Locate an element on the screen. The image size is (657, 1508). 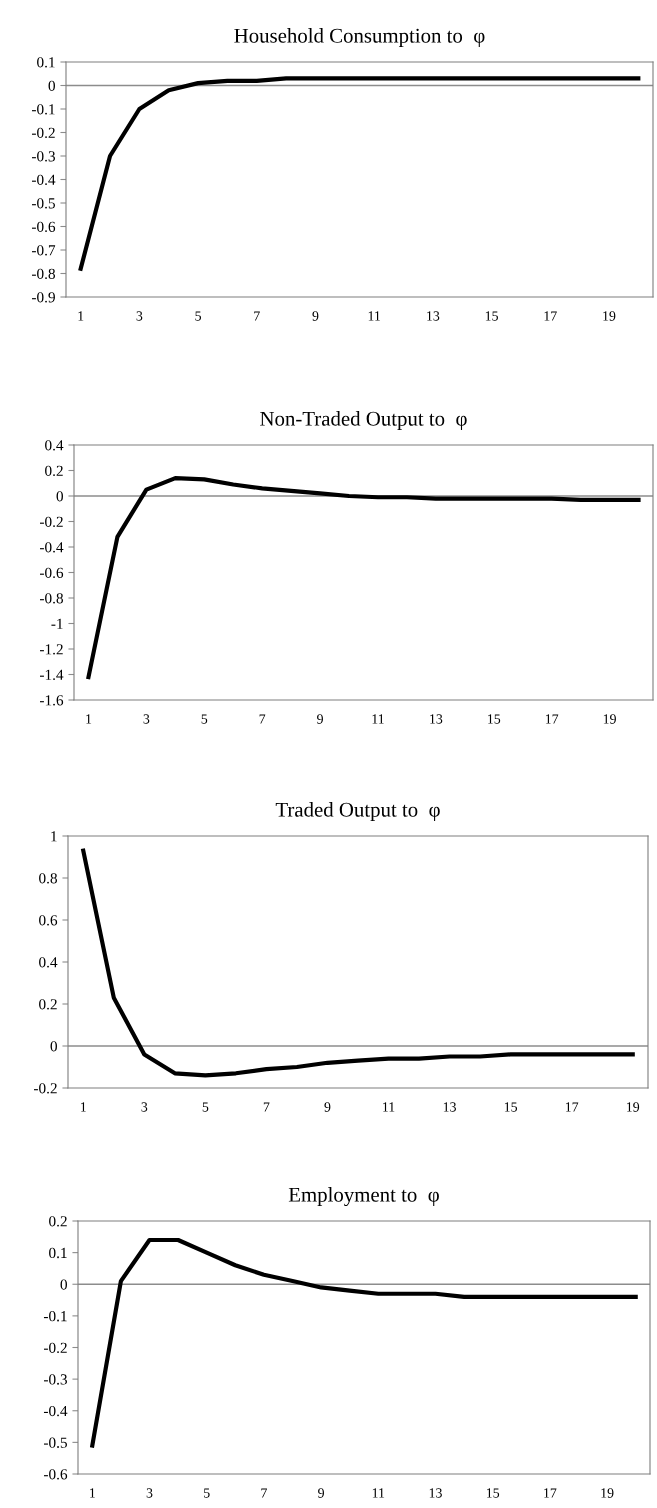
y-tick-label: -1 is located at coordinates (57, 623).